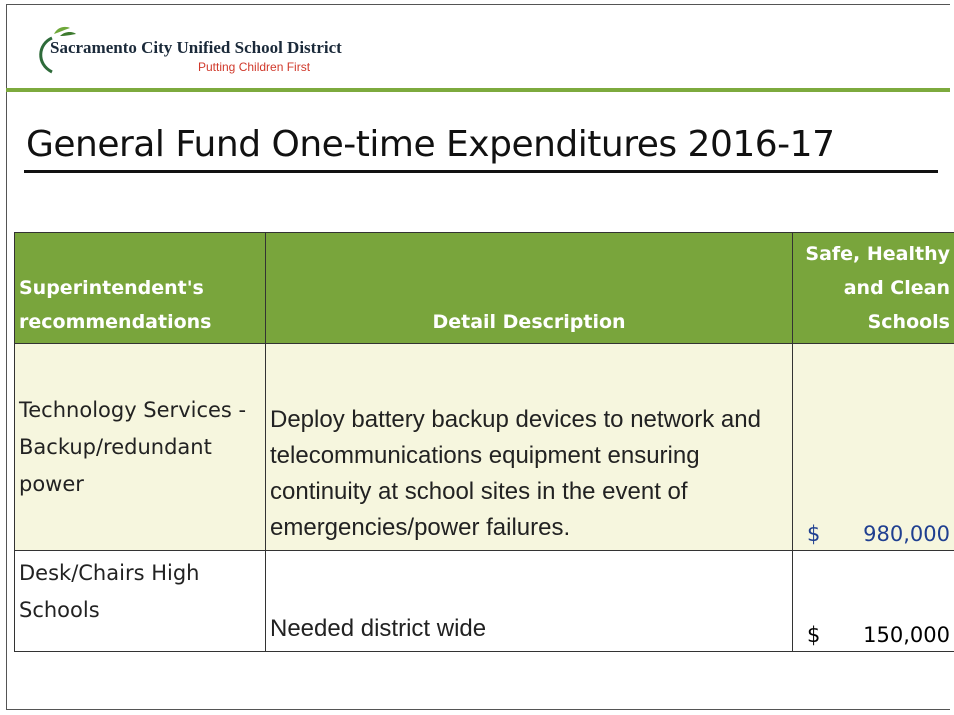  I want to click on title-underline, so click(481, 171).